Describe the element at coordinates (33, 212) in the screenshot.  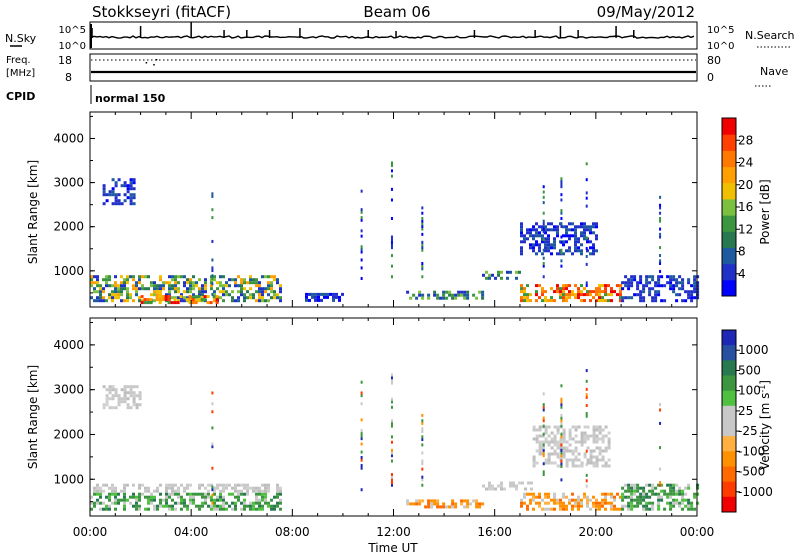
I see `power-y-label: Slant Range [km]` at that location.